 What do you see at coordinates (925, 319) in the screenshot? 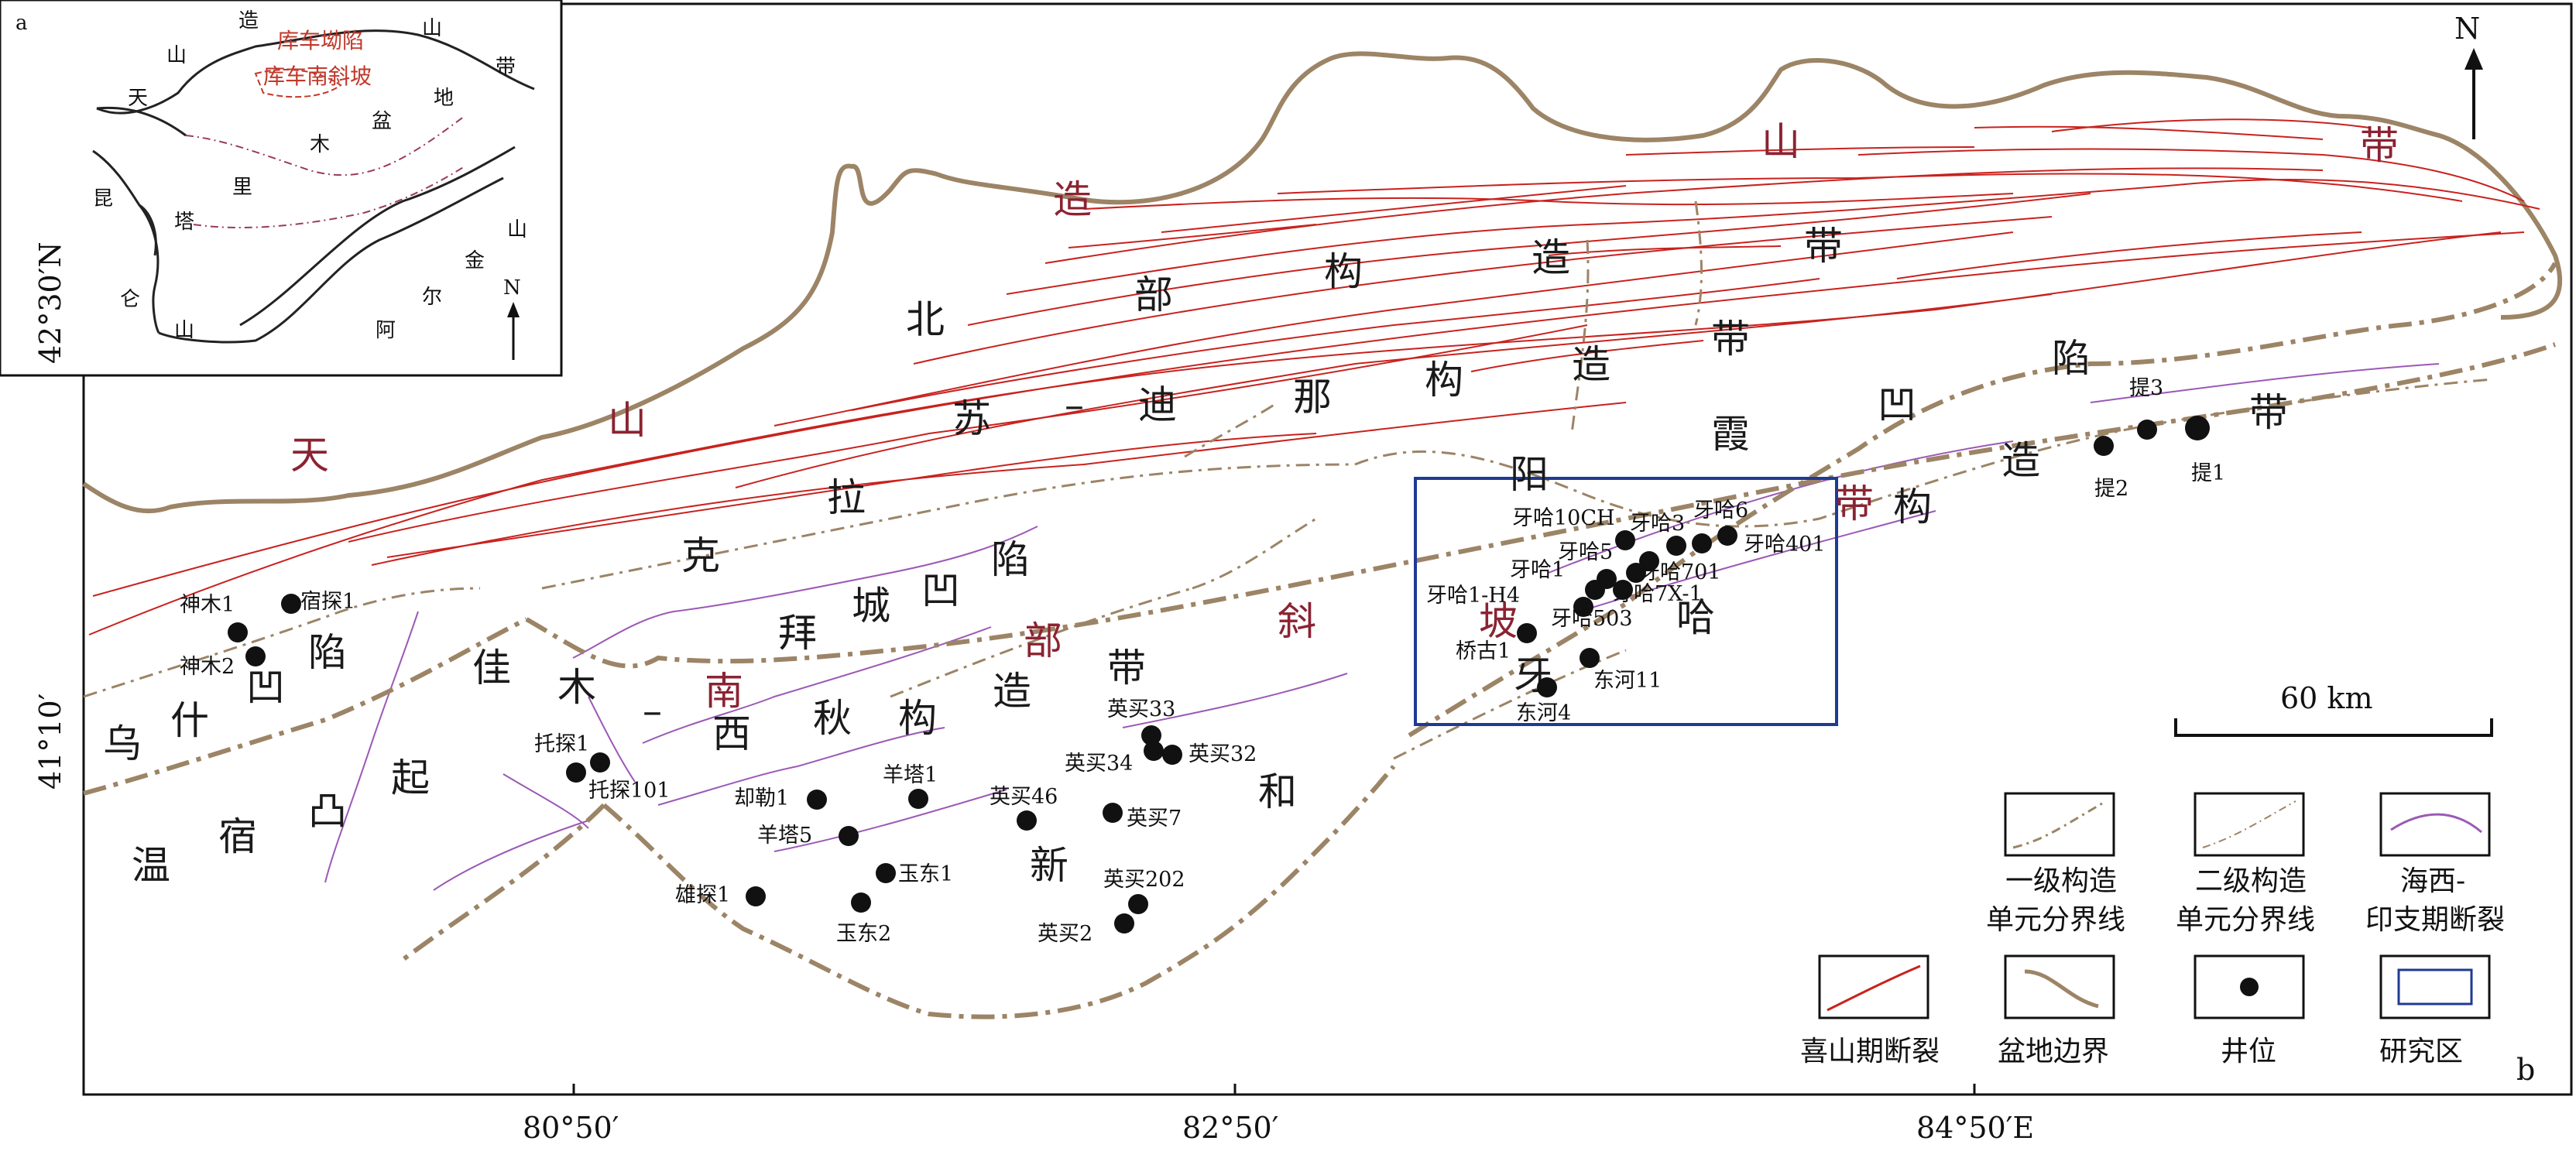
I see `region-label: 北` at bounding box center [925, 319].